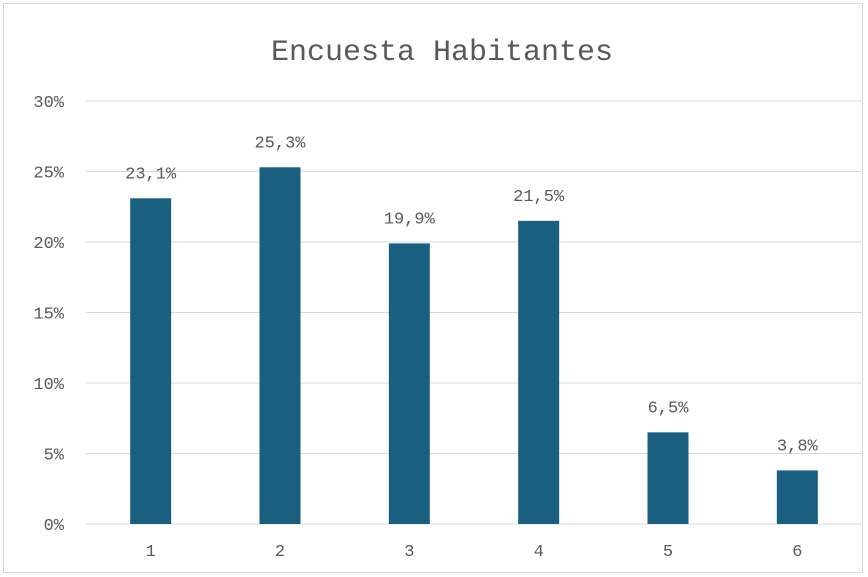 This screenshot has width=868, height=577. Describe the element at coordinates (798, 446) in the screenshot. I see `data-label: 3,8%` at that location.